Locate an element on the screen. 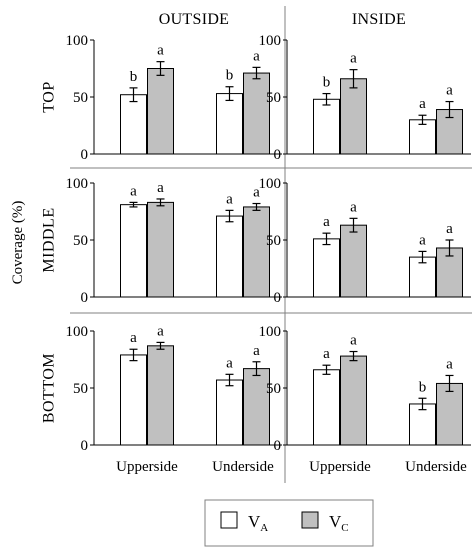 Image resolution: width=473 pixels, height=555 pixels. column-header-outside: OUTSIDE is located at coordinates (194, 19).